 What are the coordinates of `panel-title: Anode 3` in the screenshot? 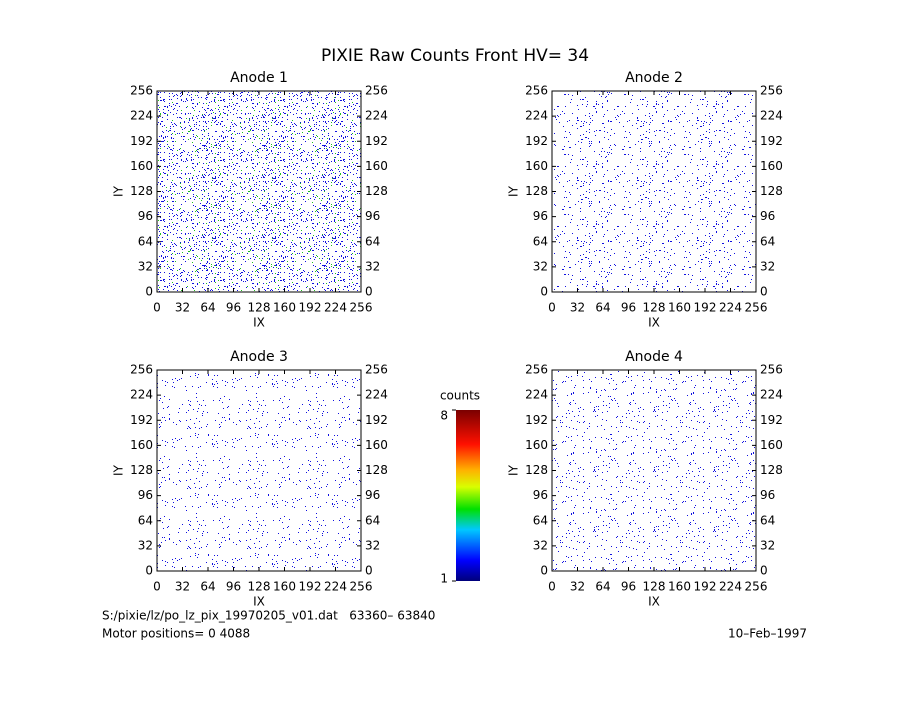 It's located at (259, 357).